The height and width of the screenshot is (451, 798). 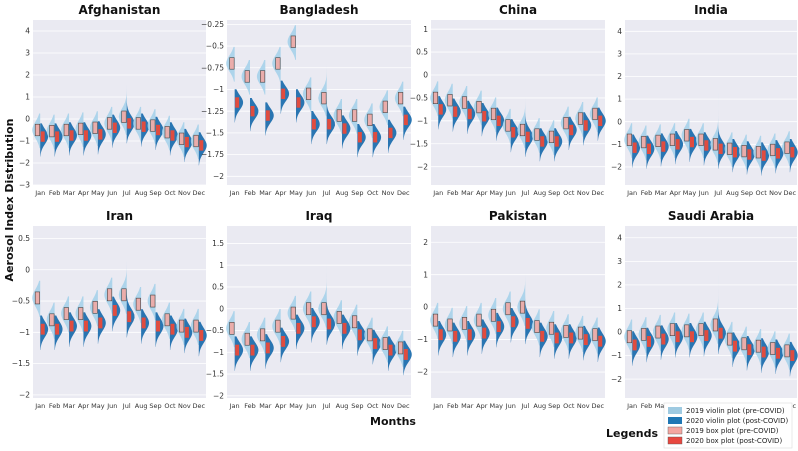 I want to click on y-tick-label: 3, so click(x=619, y=261).